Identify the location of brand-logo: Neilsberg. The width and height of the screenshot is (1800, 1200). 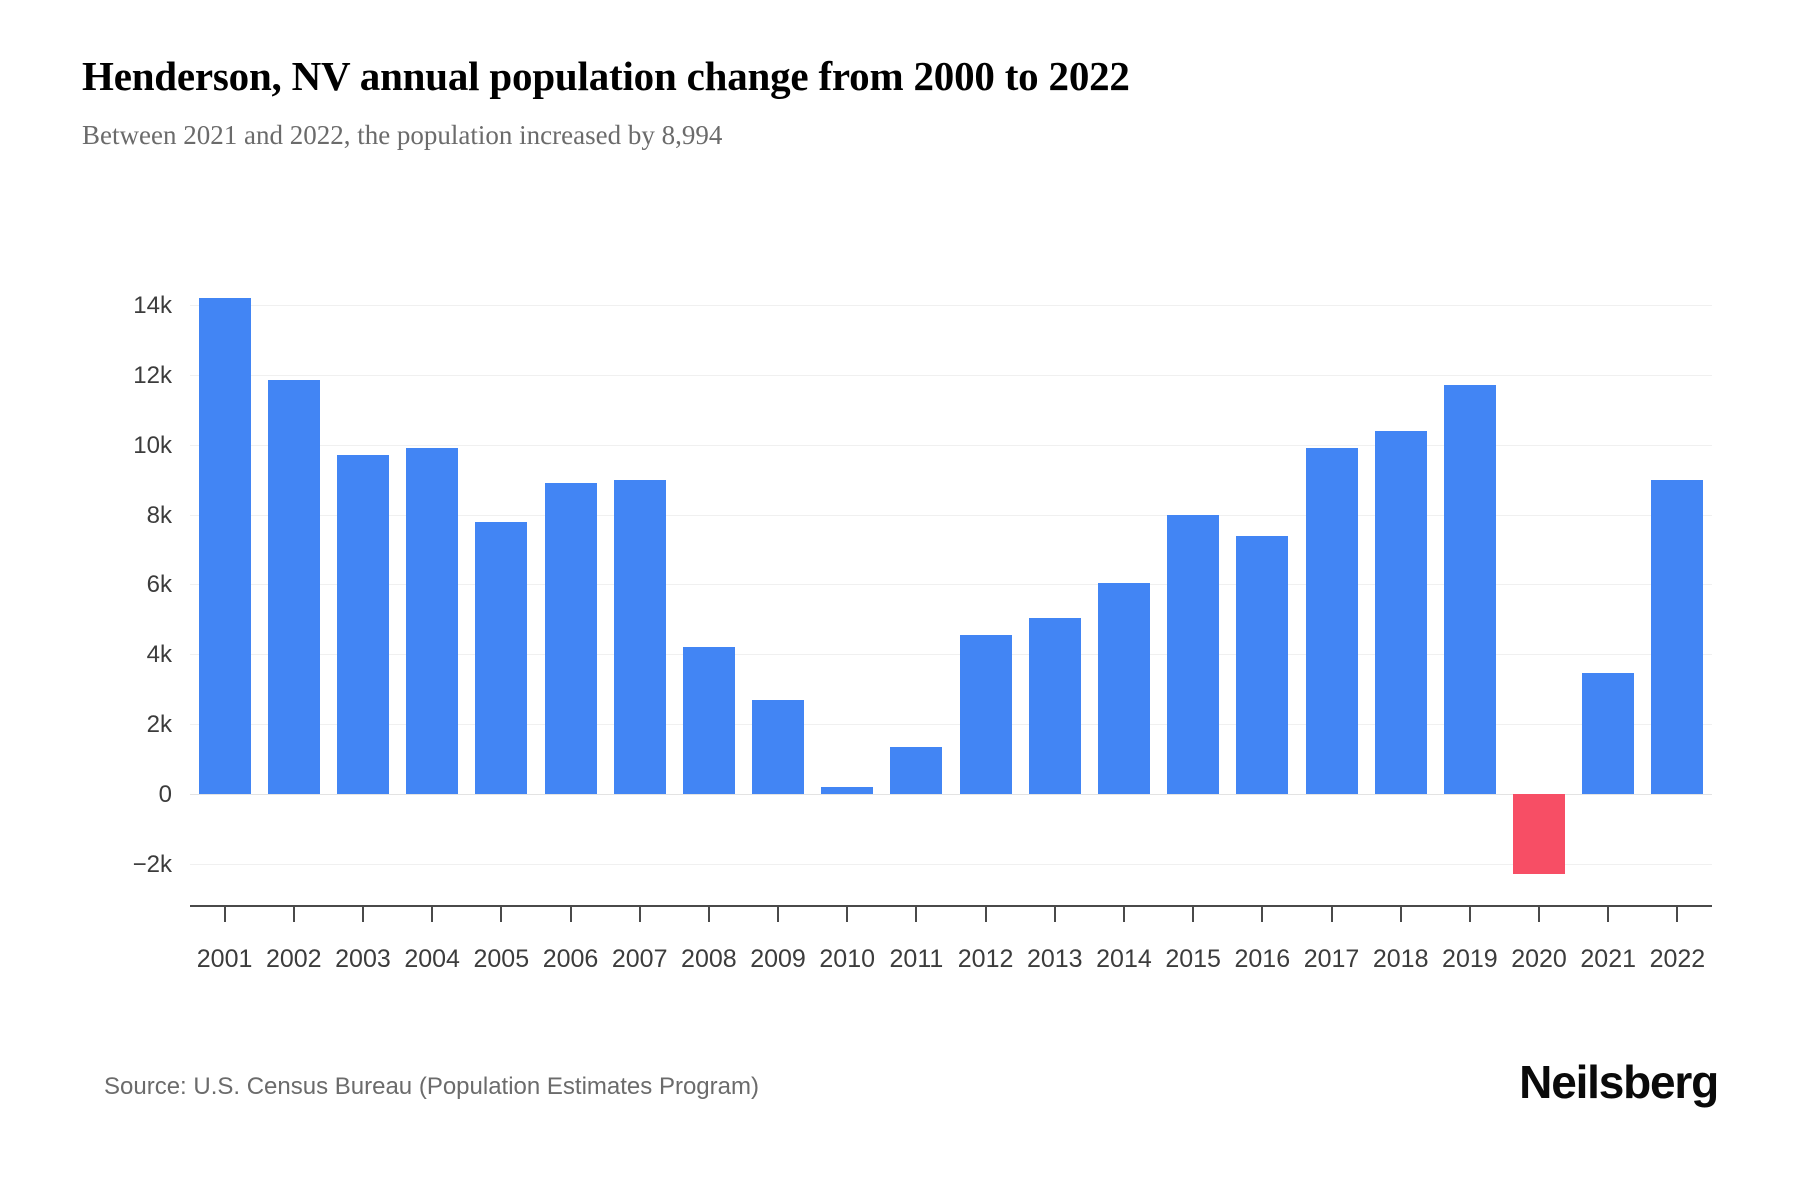
(1619, 1082).